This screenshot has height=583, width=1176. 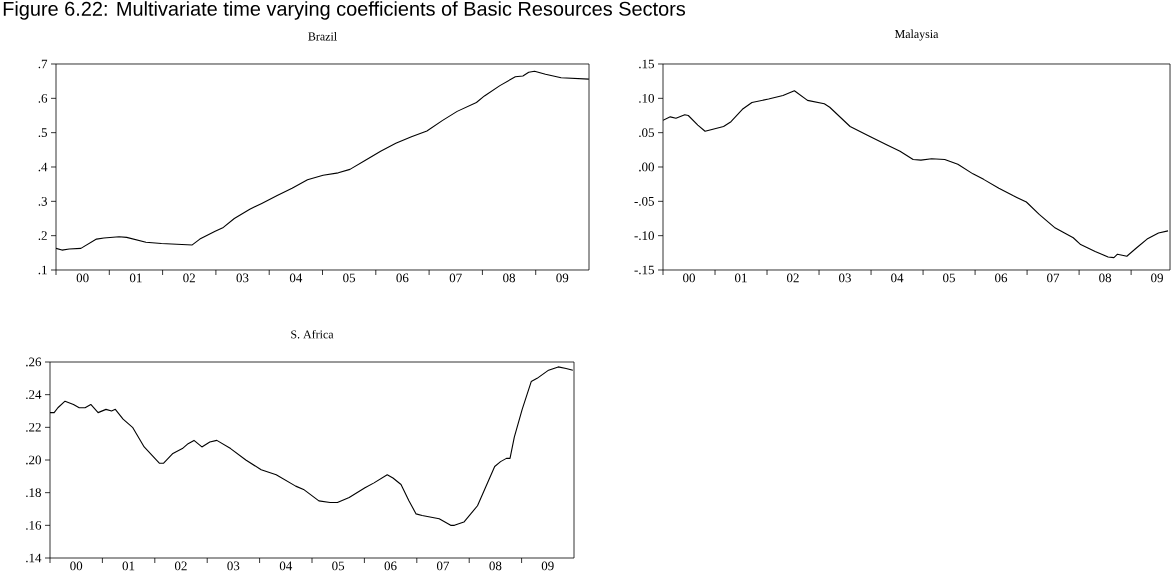 I want to click on caption: Figure 6.22: Multivariate time varying coefficients of Basic Resources Sectors, so click(x=344, y=10).